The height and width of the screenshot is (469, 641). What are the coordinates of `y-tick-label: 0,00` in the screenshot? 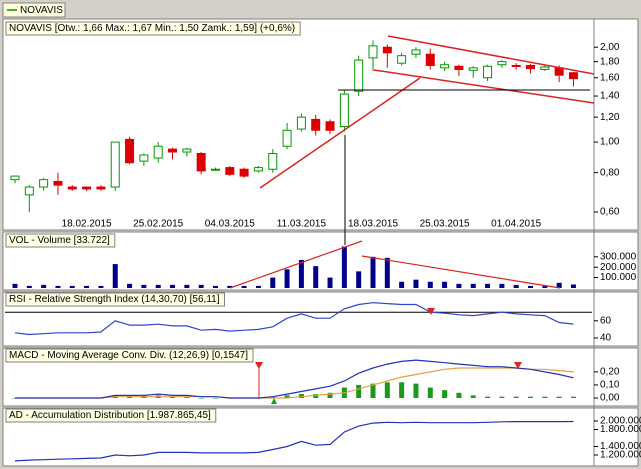 It's located at (610, 398).